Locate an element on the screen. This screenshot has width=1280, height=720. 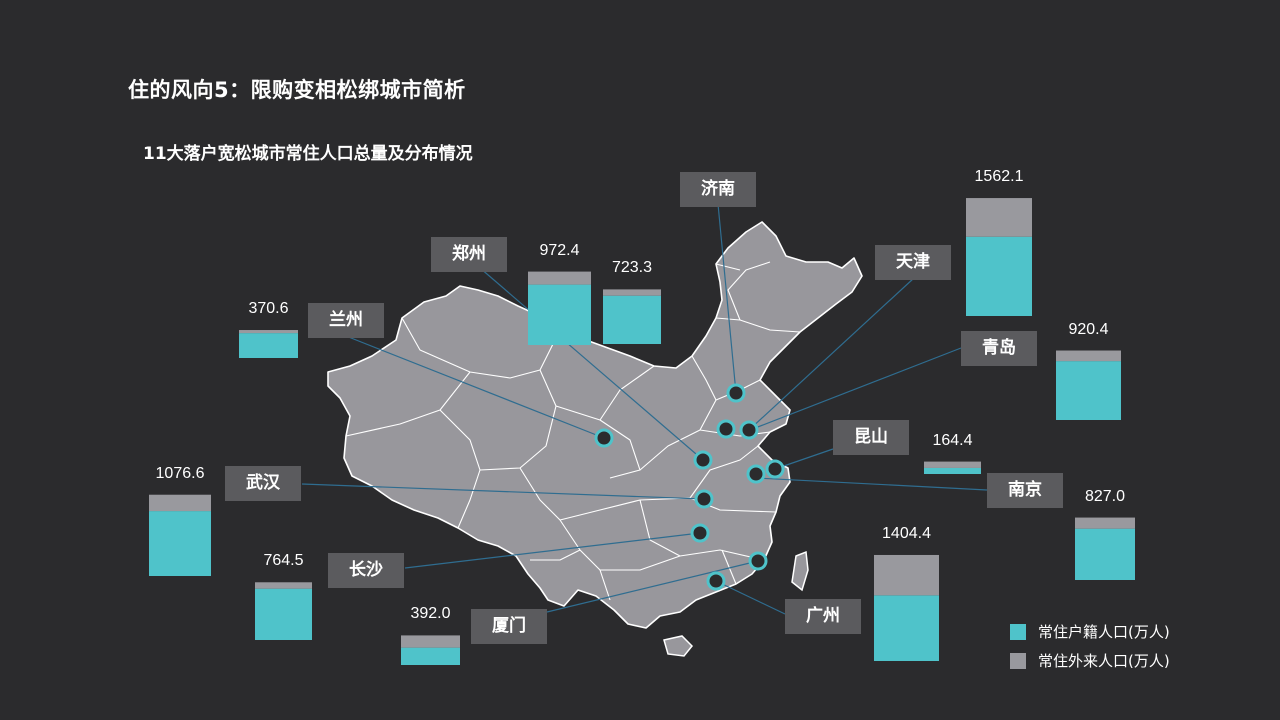
leader-line-武汉 is located at coordinates (503, 491).